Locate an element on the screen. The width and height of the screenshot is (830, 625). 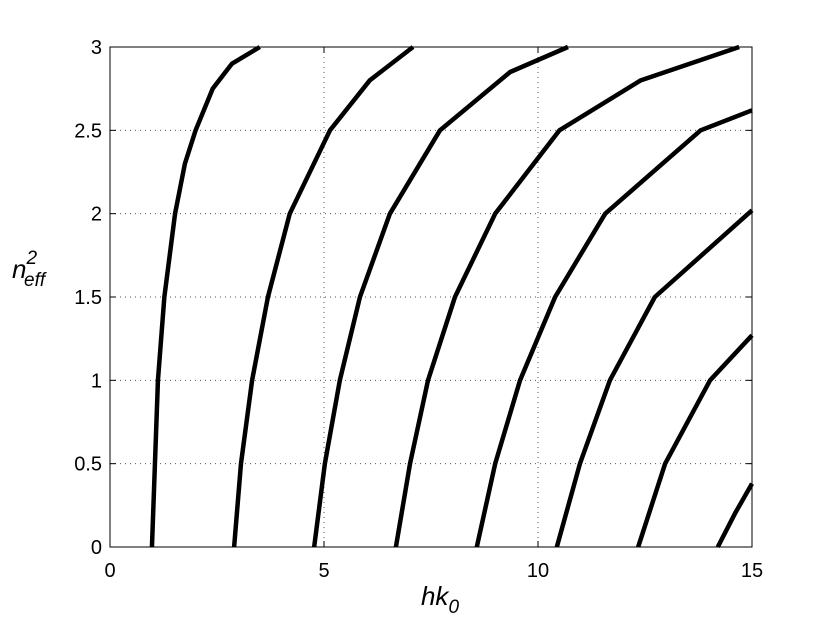
x-label-base: hk is located at coordinates (435, 596).